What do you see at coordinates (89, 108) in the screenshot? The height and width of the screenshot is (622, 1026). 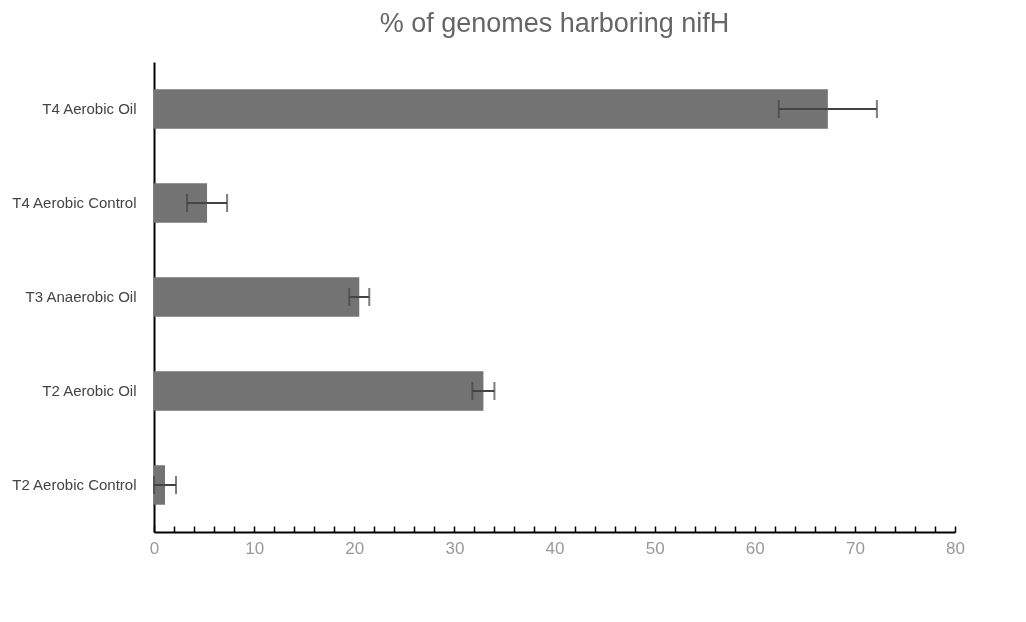 I see `y-tick-label: T4 Aerobic Oil` at bounding box center [89, 108].